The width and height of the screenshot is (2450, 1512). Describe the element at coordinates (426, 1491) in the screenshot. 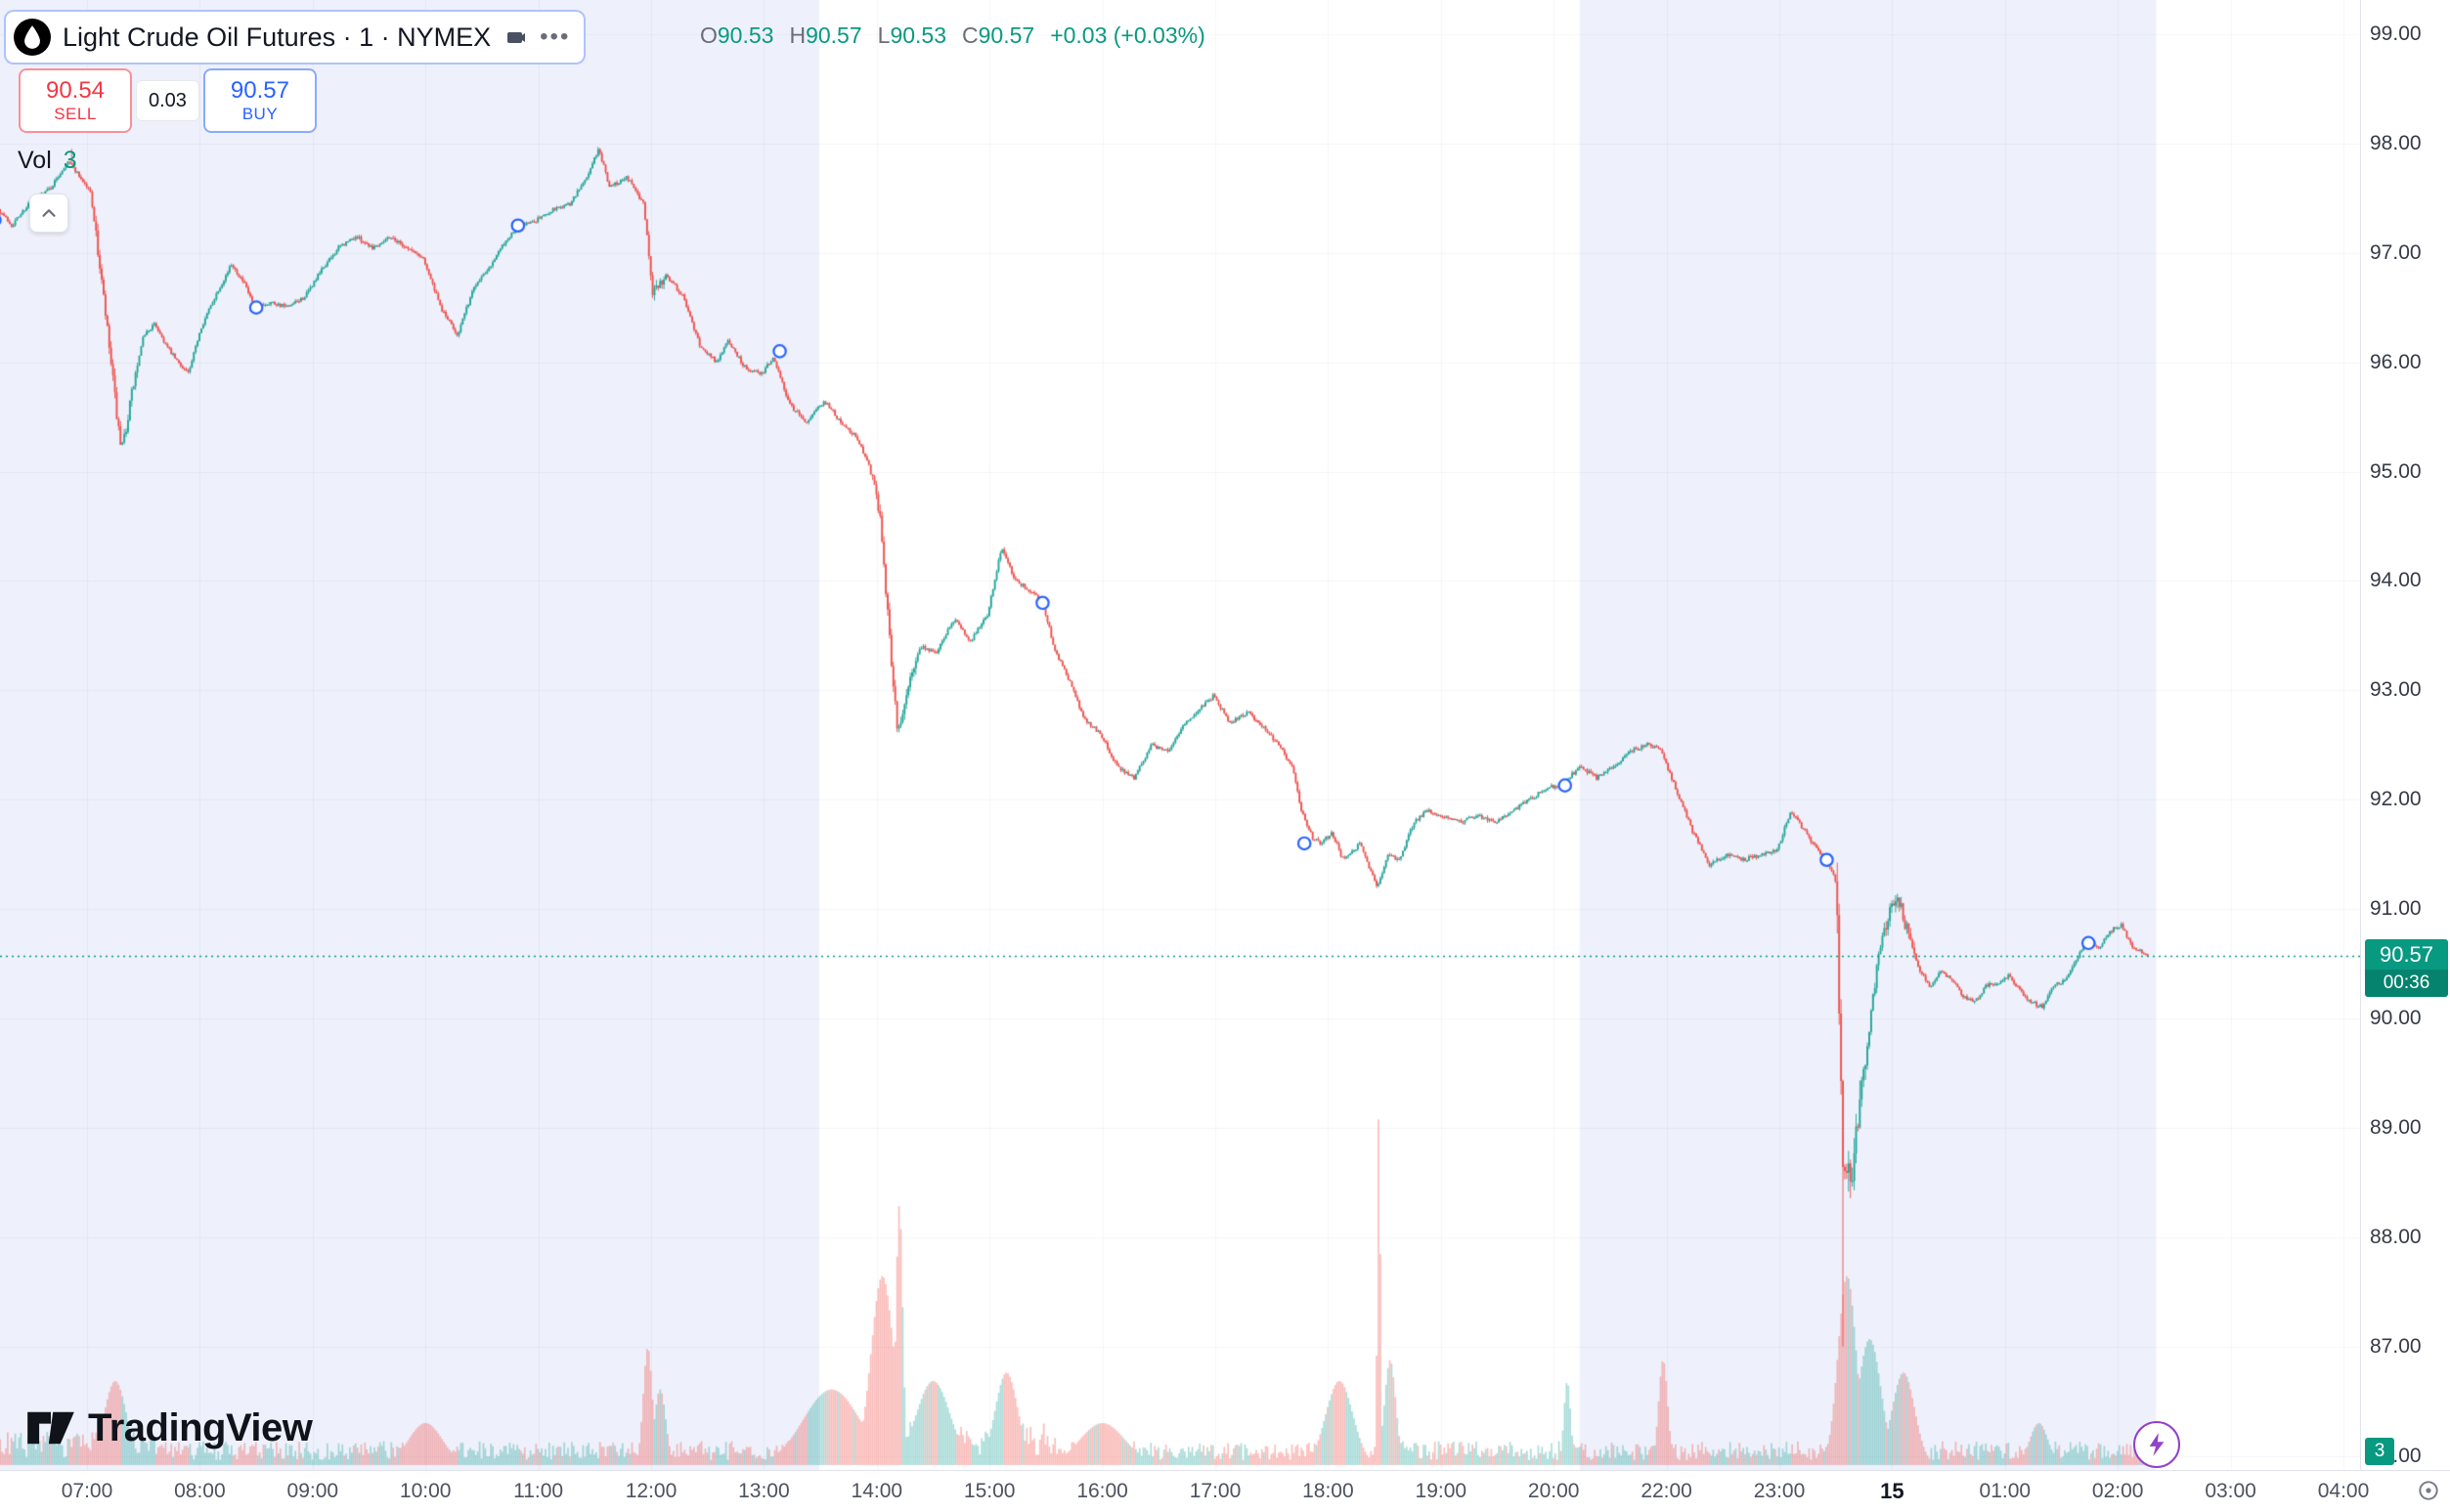

I see `time-axis-label: 10:00` at that location.